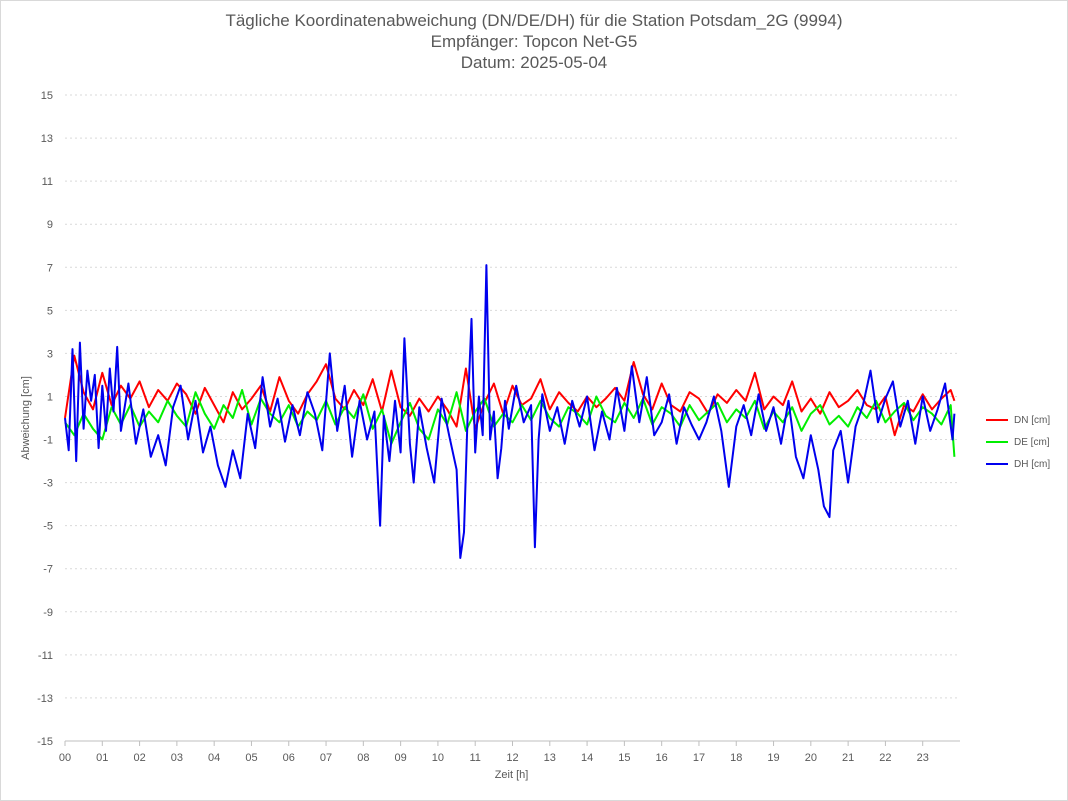 The image size is (1068, 801). Describe the element at coordinates (48, 613) in the screenshot. I see `y-tick-label: -9` at that location.